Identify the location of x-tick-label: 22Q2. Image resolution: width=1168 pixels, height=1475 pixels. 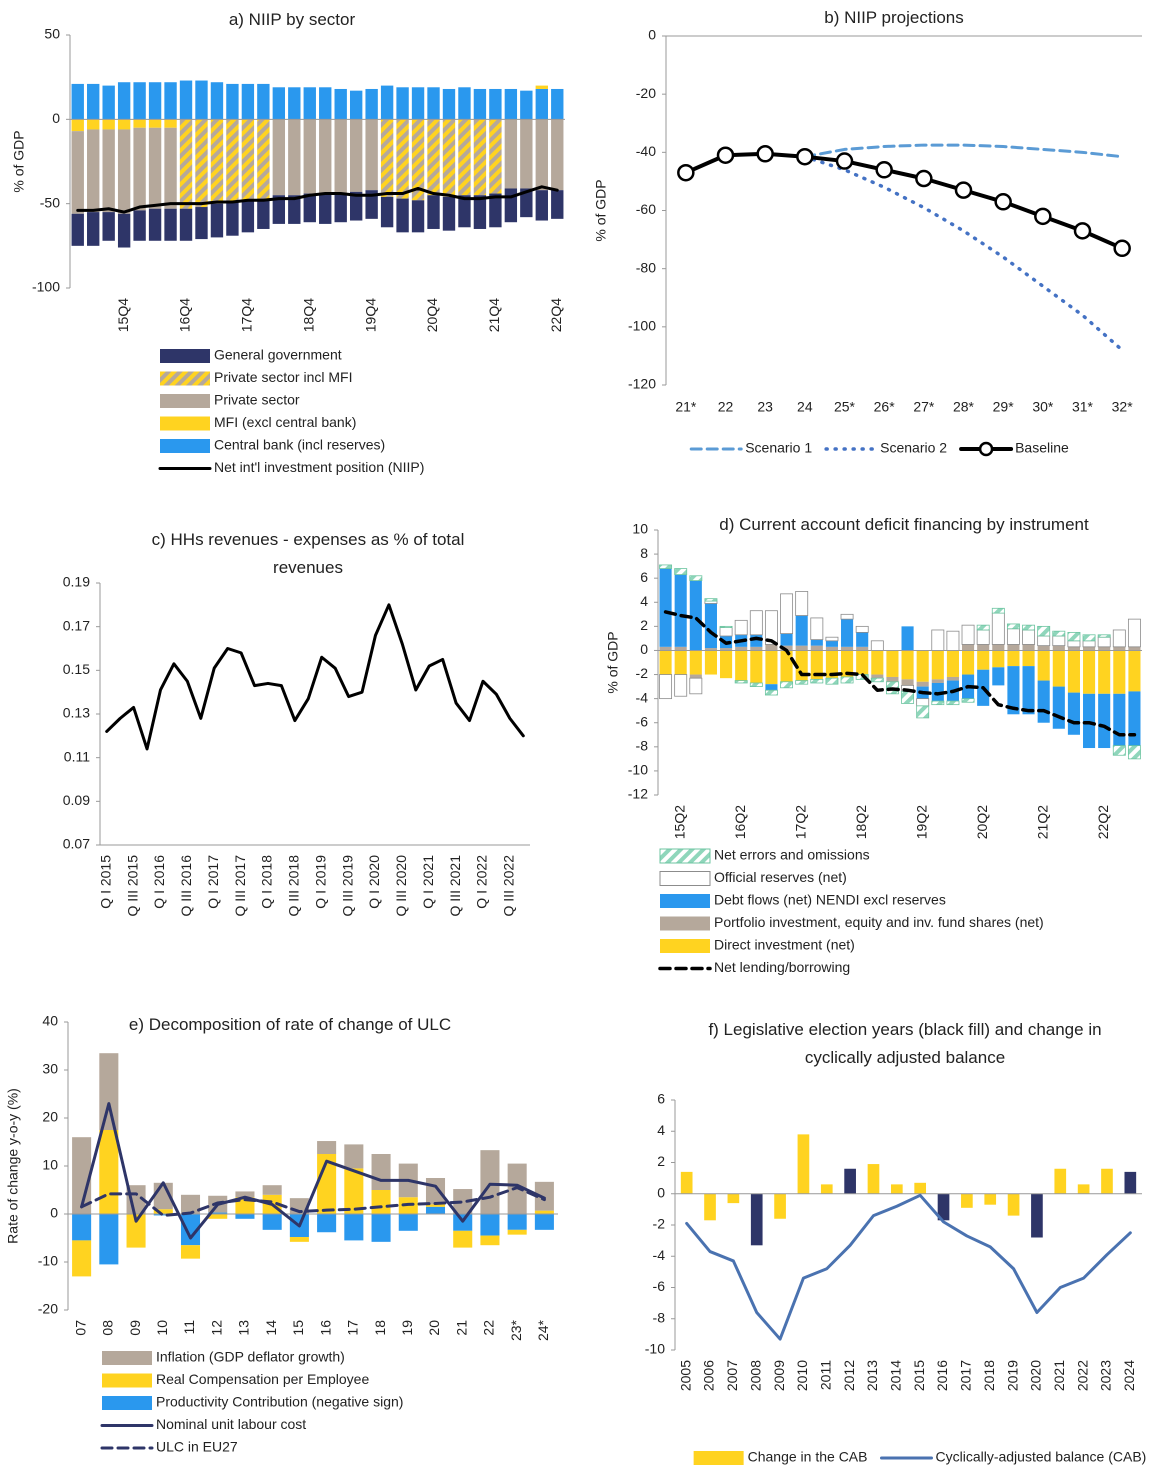
(1103, 822).